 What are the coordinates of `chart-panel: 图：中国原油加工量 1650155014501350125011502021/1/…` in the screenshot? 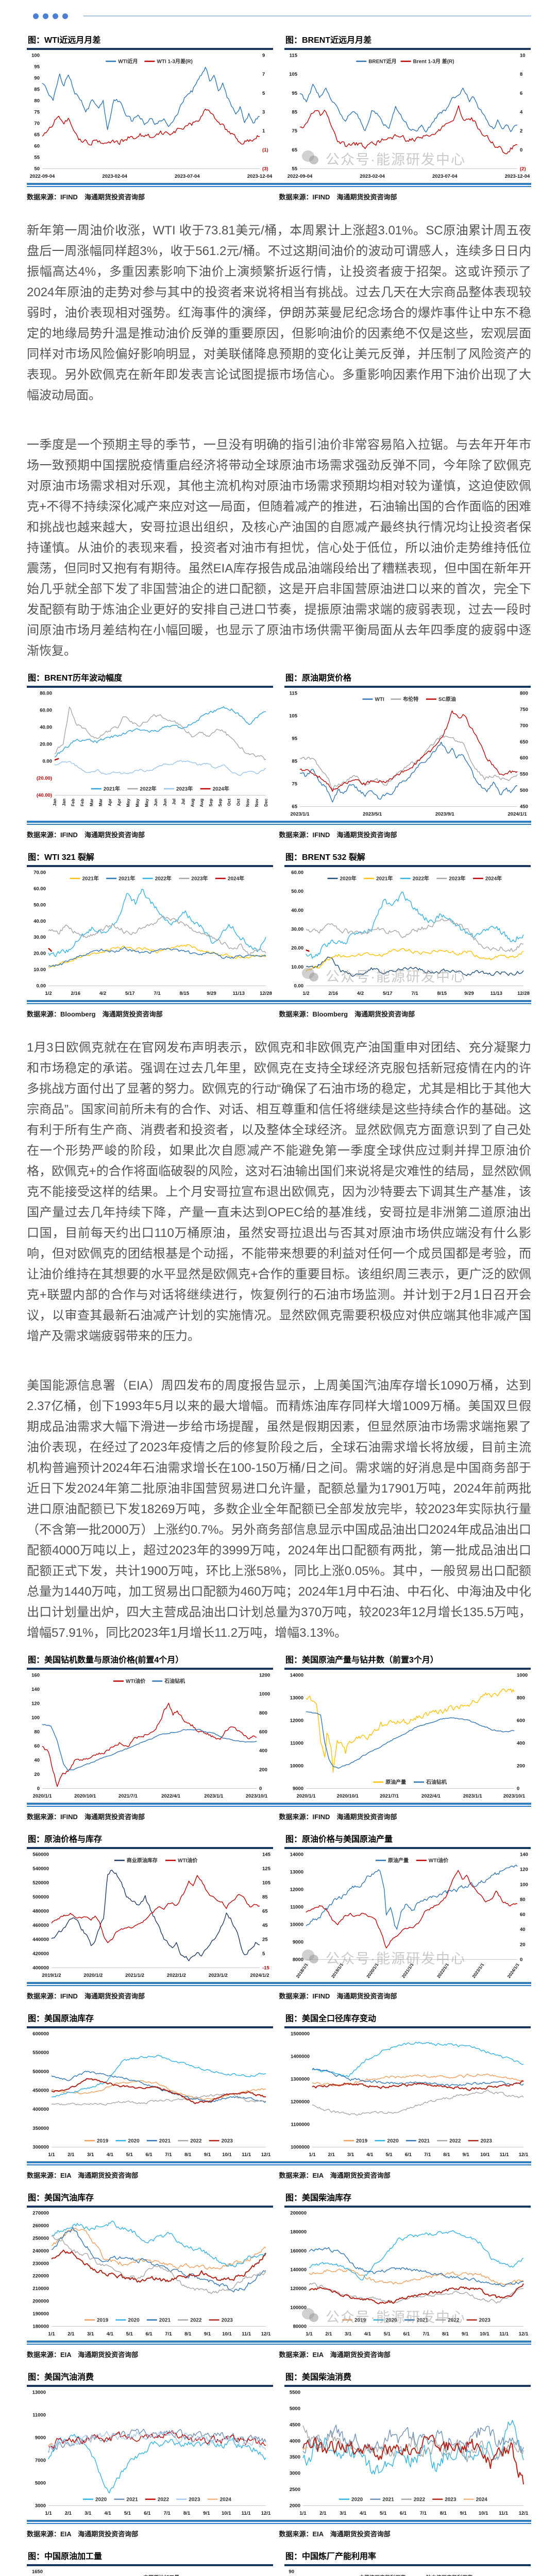 It's located at (150, 2562).